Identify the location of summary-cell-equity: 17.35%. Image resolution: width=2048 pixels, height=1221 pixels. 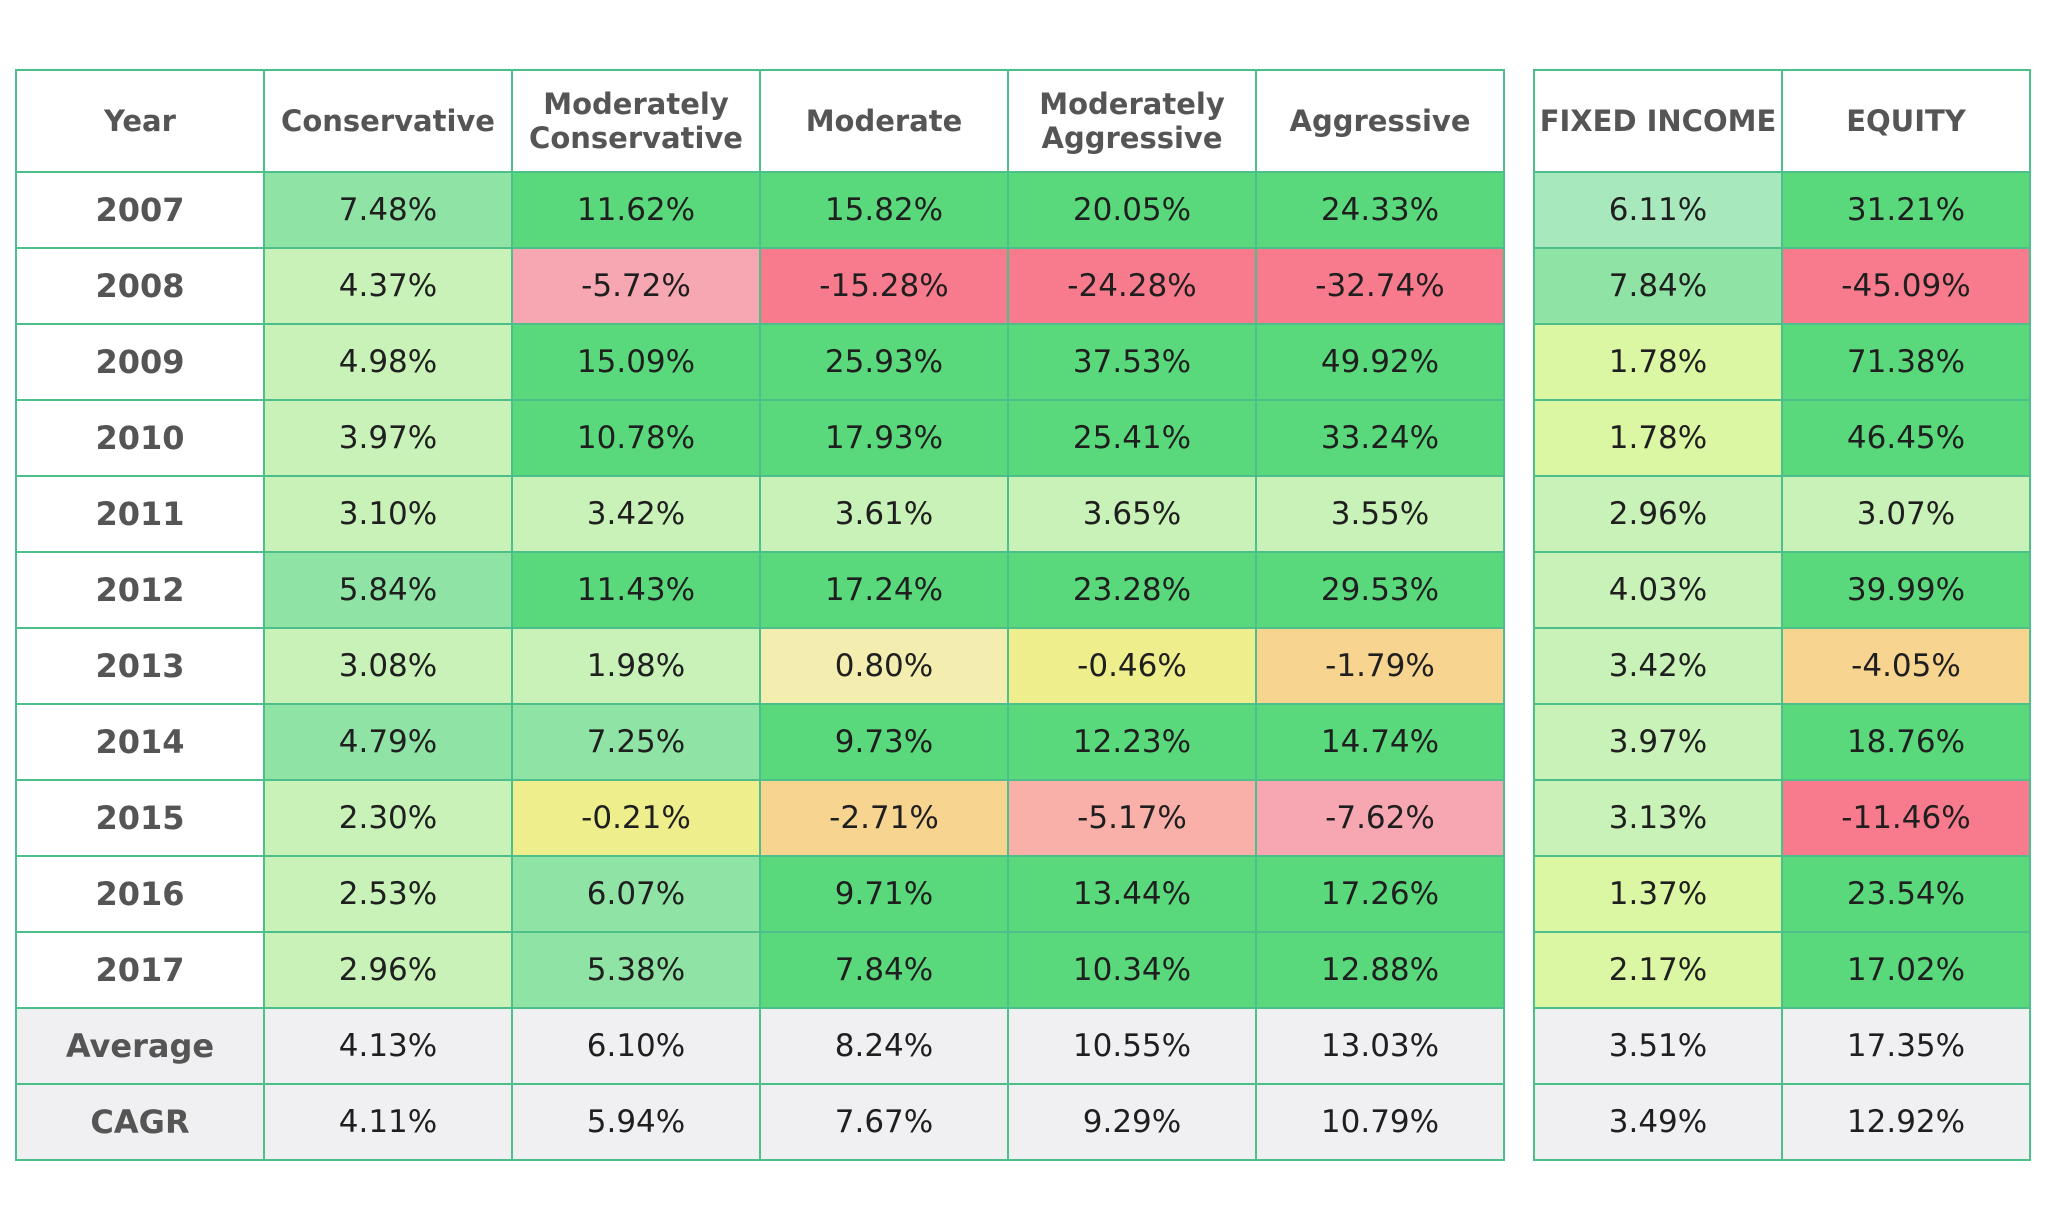
(1906, 1046).